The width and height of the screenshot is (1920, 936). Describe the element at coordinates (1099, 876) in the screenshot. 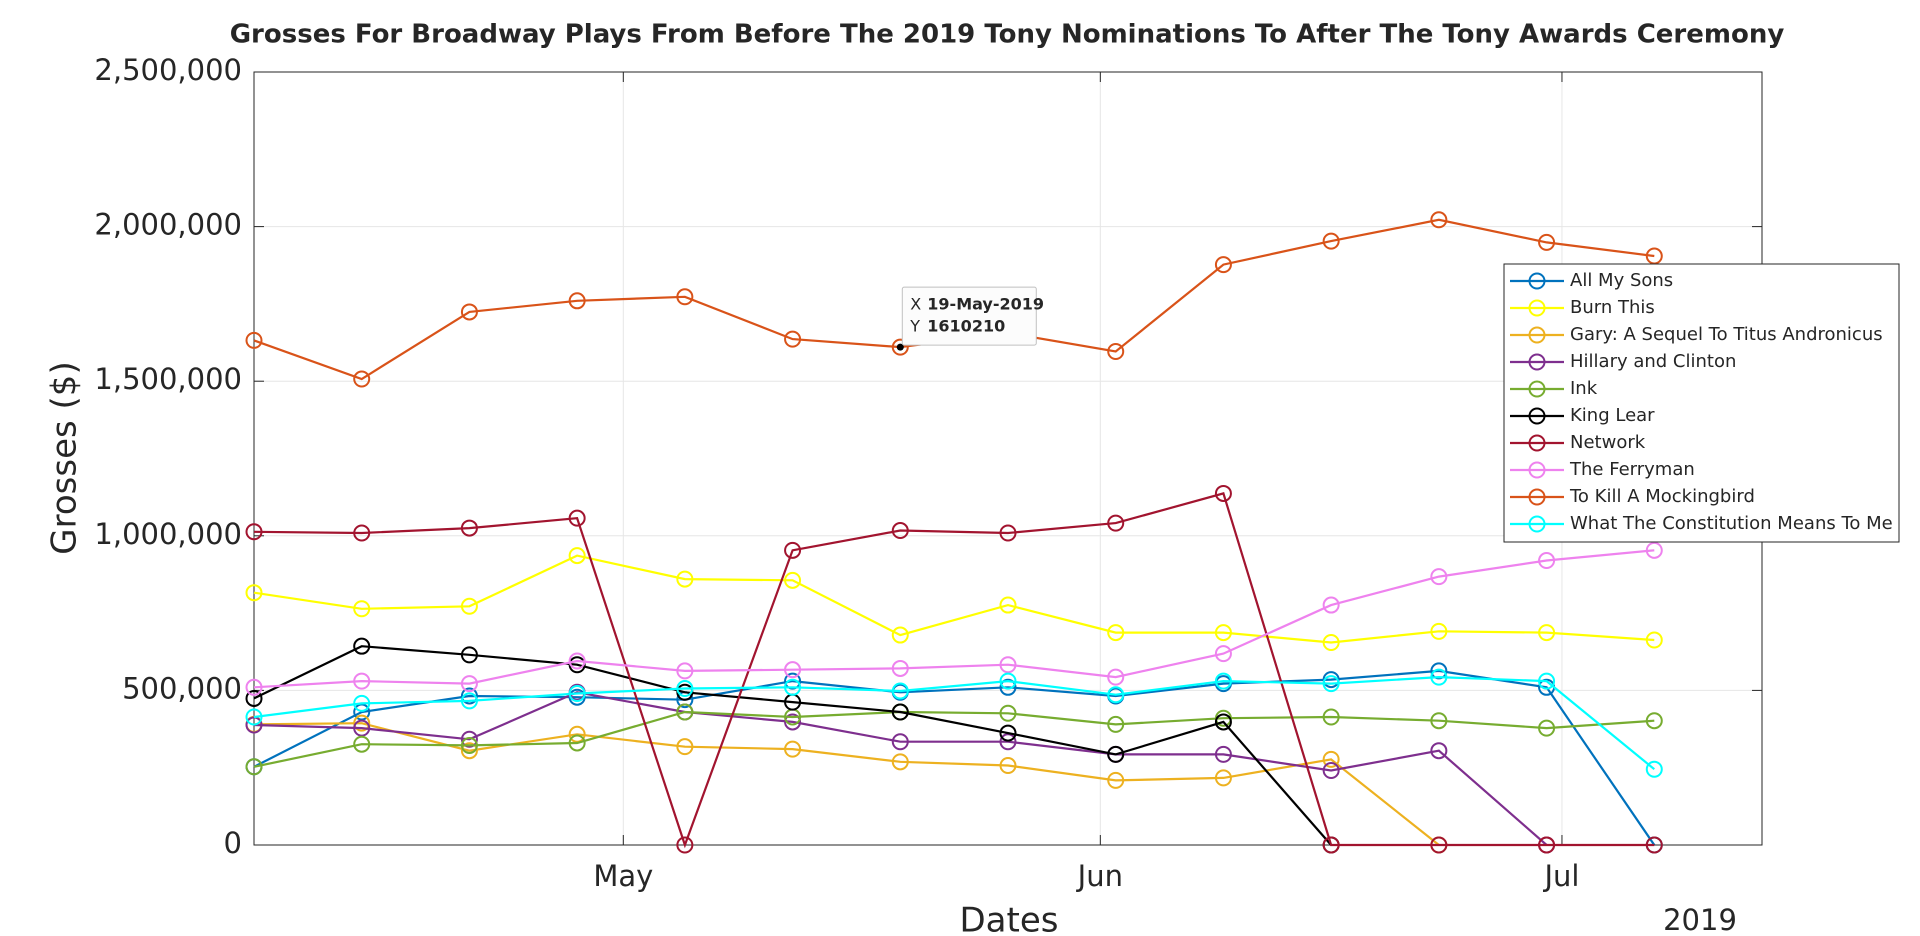

I see `x-tick-label: Jun` at that location.